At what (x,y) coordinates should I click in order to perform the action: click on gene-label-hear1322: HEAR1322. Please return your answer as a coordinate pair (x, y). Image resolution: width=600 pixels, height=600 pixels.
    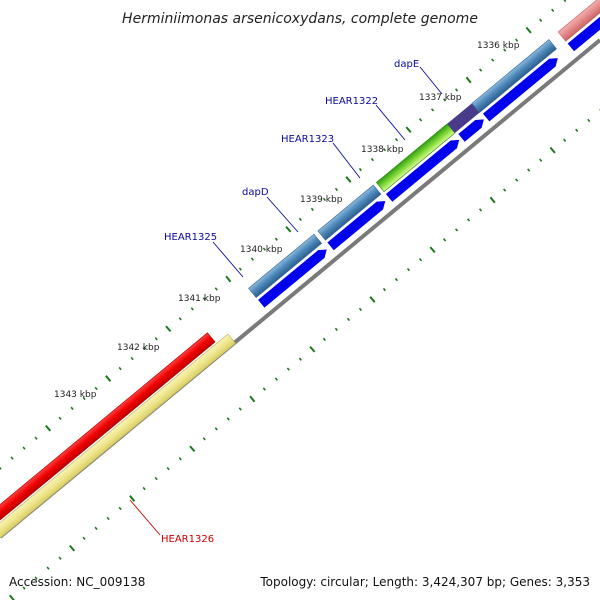
    Looking at the image, I should click on (351, 101).